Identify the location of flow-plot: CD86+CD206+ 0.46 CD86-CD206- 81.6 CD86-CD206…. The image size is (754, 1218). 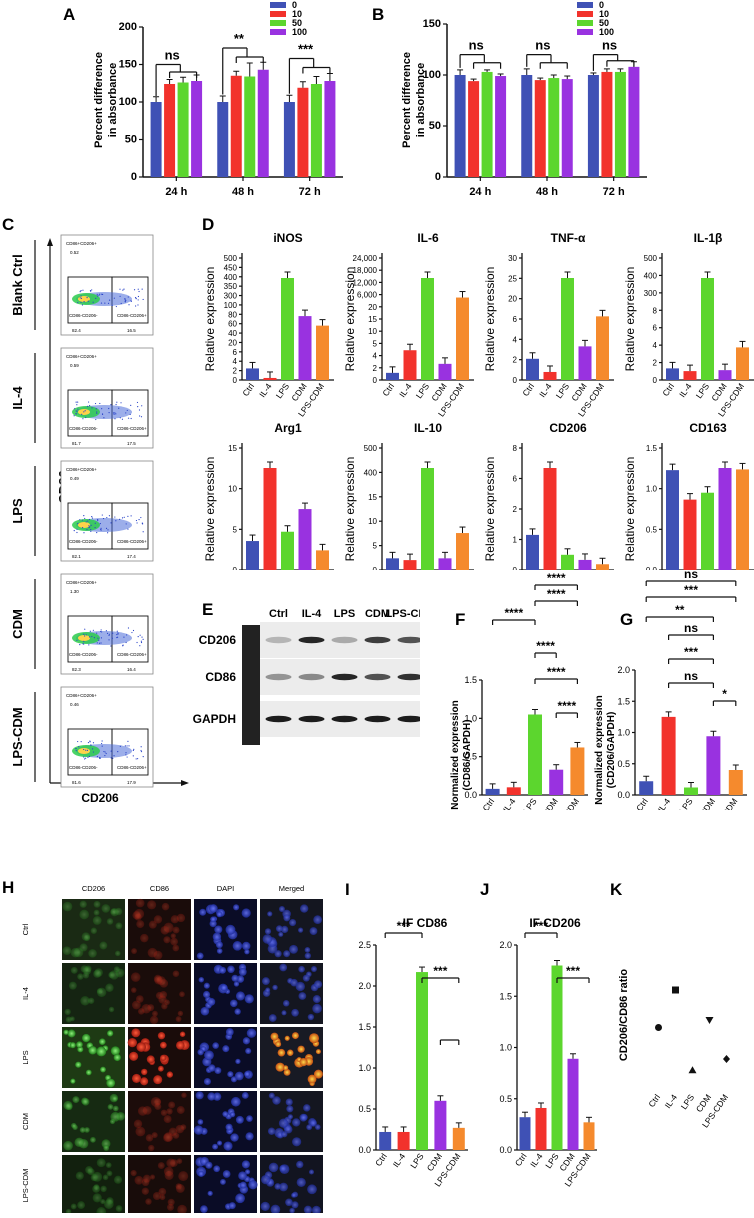
(107, 737).